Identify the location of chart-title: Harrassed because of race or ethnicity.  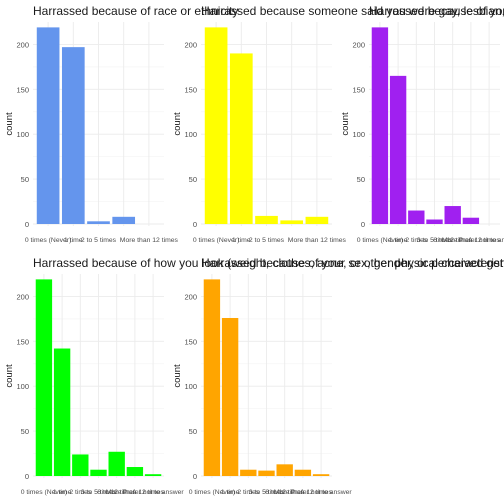
(135, 11).